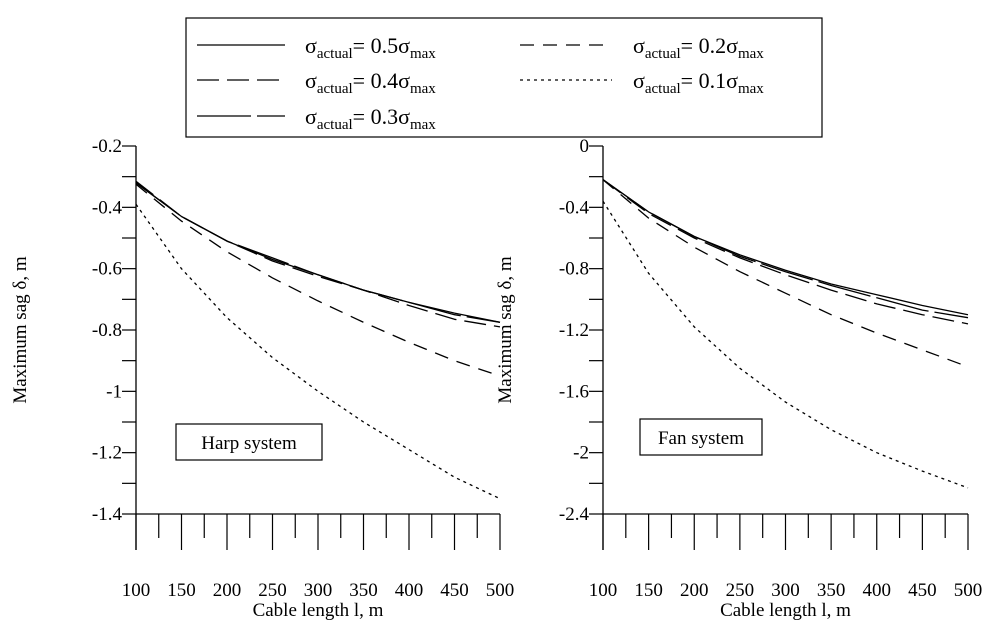 The height and width of the screenshot is (620, 988). What do you see at coordinates (709, 80) in the screenshot?
I see `legend-label-part: = 0.1σ` at bounding box center [709, 80].